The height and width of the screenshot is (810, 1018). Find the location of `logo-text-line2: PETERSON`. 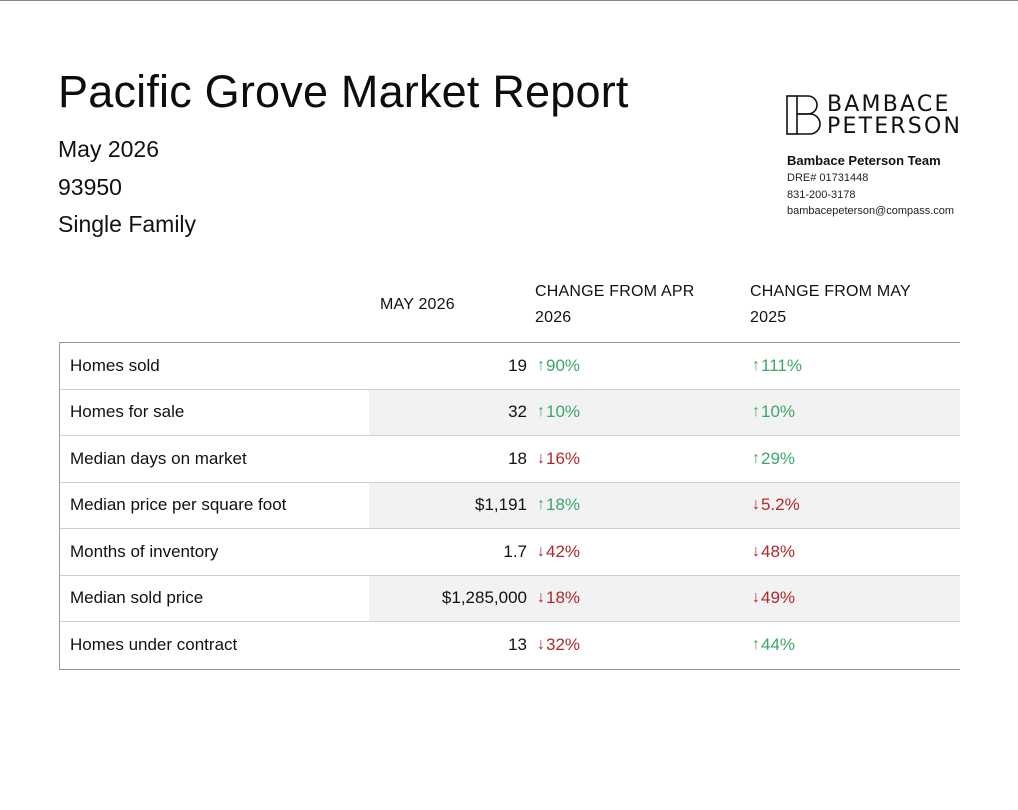

logo-text-line2: PETERSON is located at coordinates (895, 126).